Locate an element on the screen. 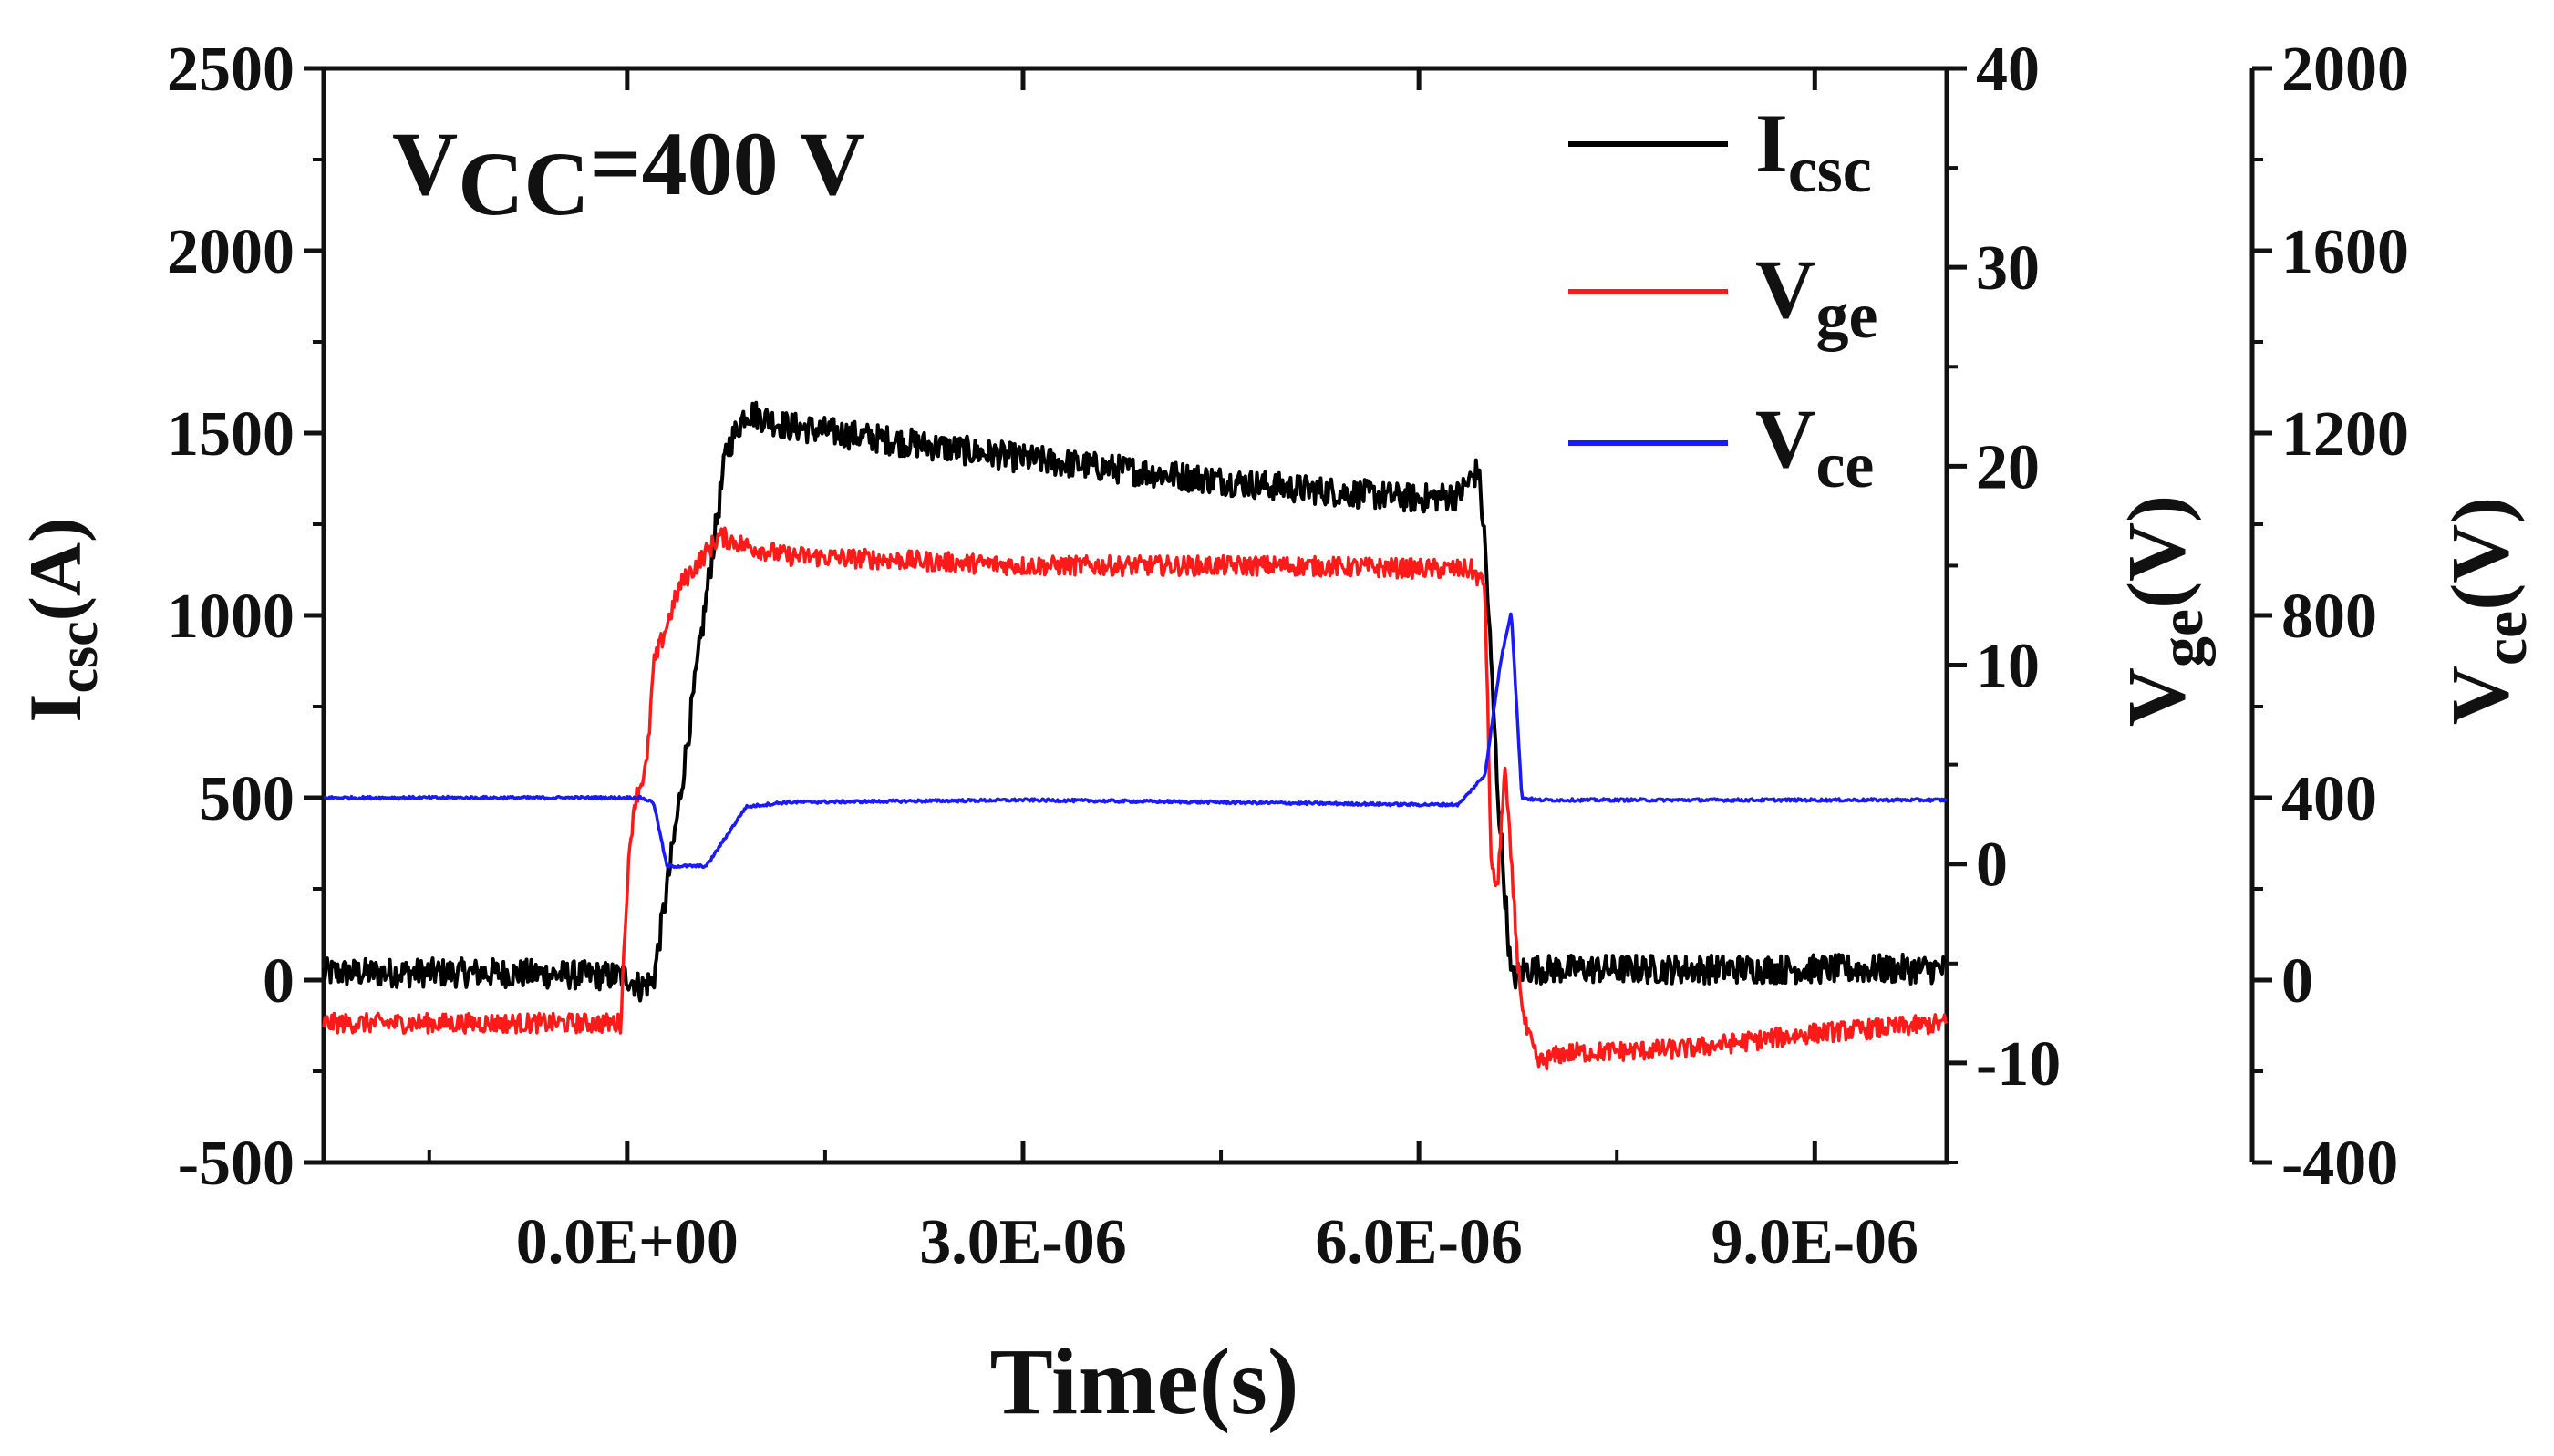 The width and height of the screenshot is (2554, 1456). legend-label-icsc: Icsc is located at coordinates (1814, 151).